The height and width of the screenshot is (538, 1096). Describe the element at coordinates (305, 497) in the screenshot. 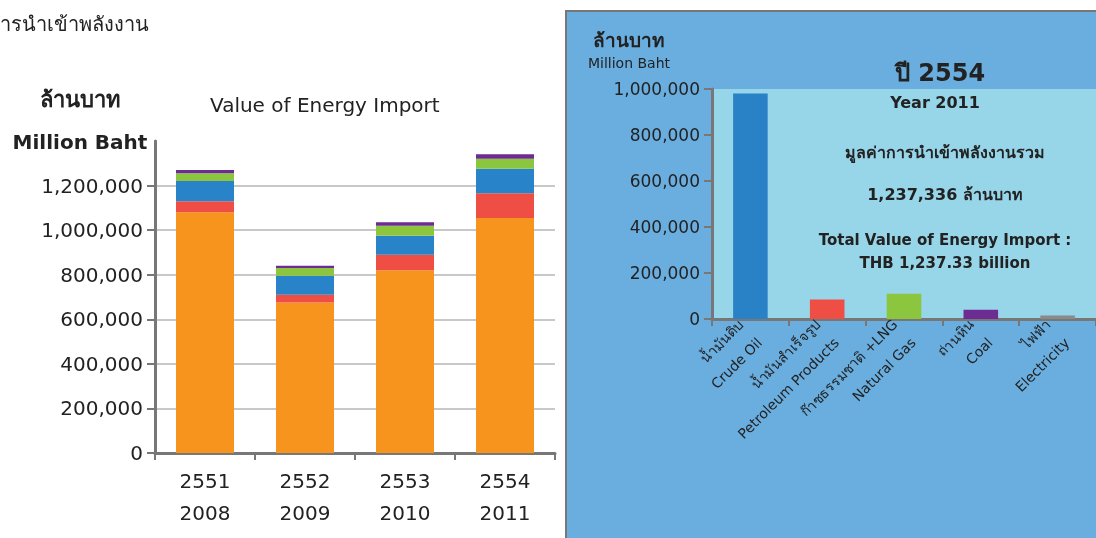

I see `x-tick-label: 2552 2009` at that location.